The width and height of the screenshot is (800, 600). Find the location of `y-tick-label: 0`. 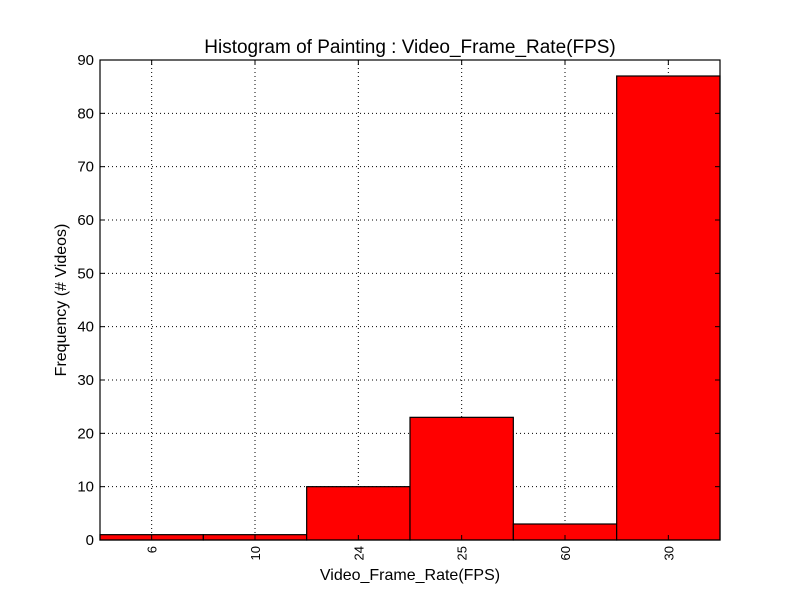

y-tick-label: 0 is located at coordinates (90, 540).